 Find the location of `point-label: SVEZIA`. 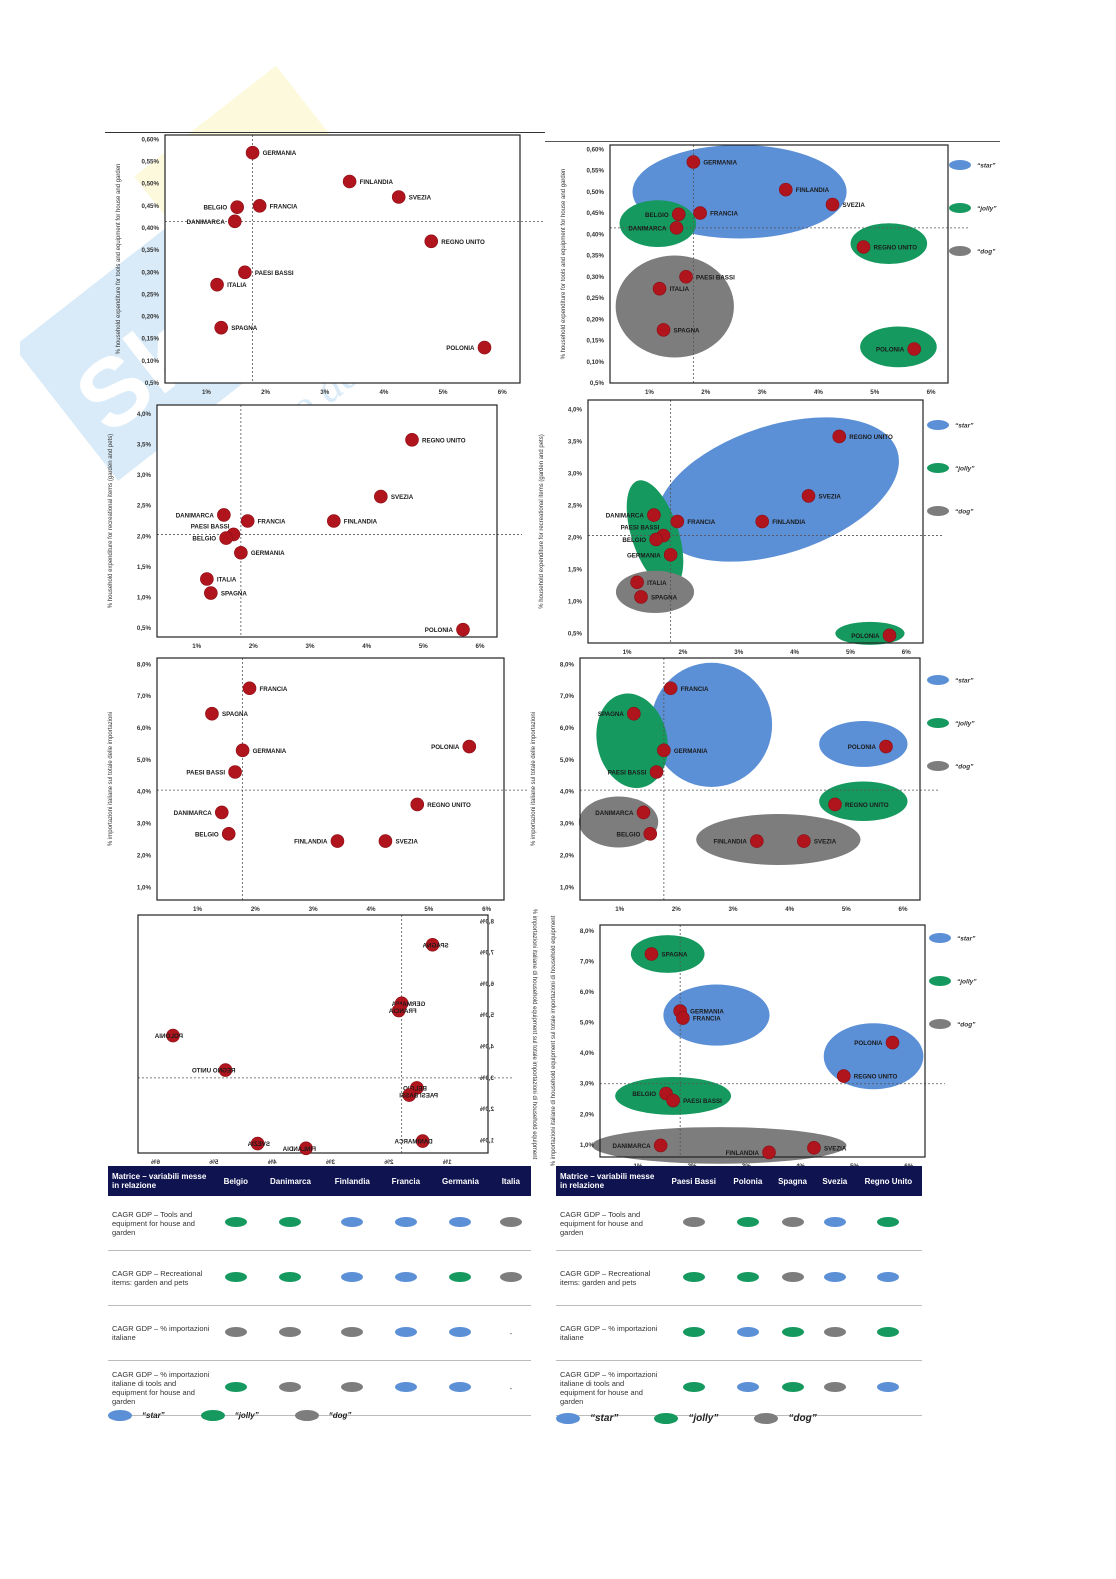

point-label: SVEZIA is located at coordinates (402, 497).